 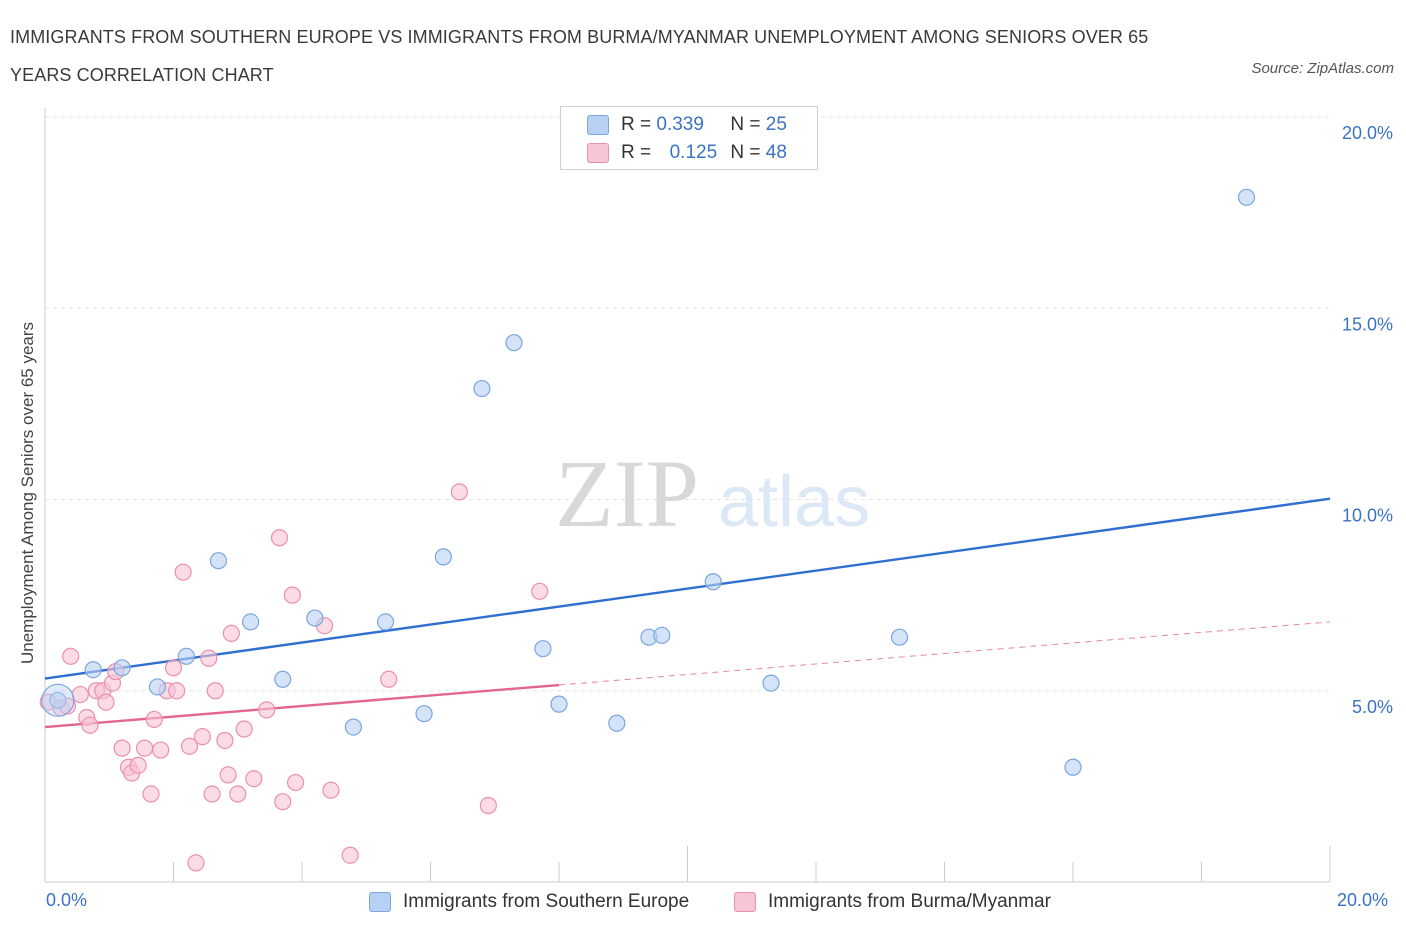 What do you see at coordinates (680, 124) in the screenshot?
I see `legend-r-value-blue: 0.339` at bounding box center [680, 124].